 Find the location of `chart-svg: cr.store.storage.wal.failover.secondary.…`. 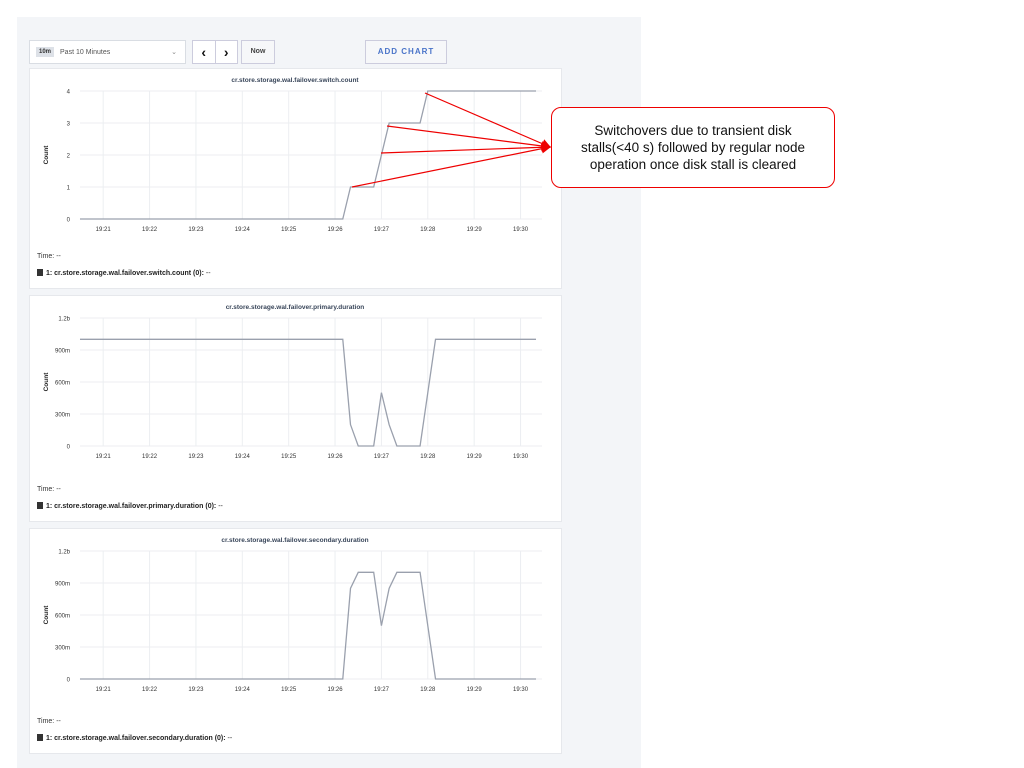

chart-svg: cr.store.storage.wal.failover.secondary.… is located at coordinates (292, 615).